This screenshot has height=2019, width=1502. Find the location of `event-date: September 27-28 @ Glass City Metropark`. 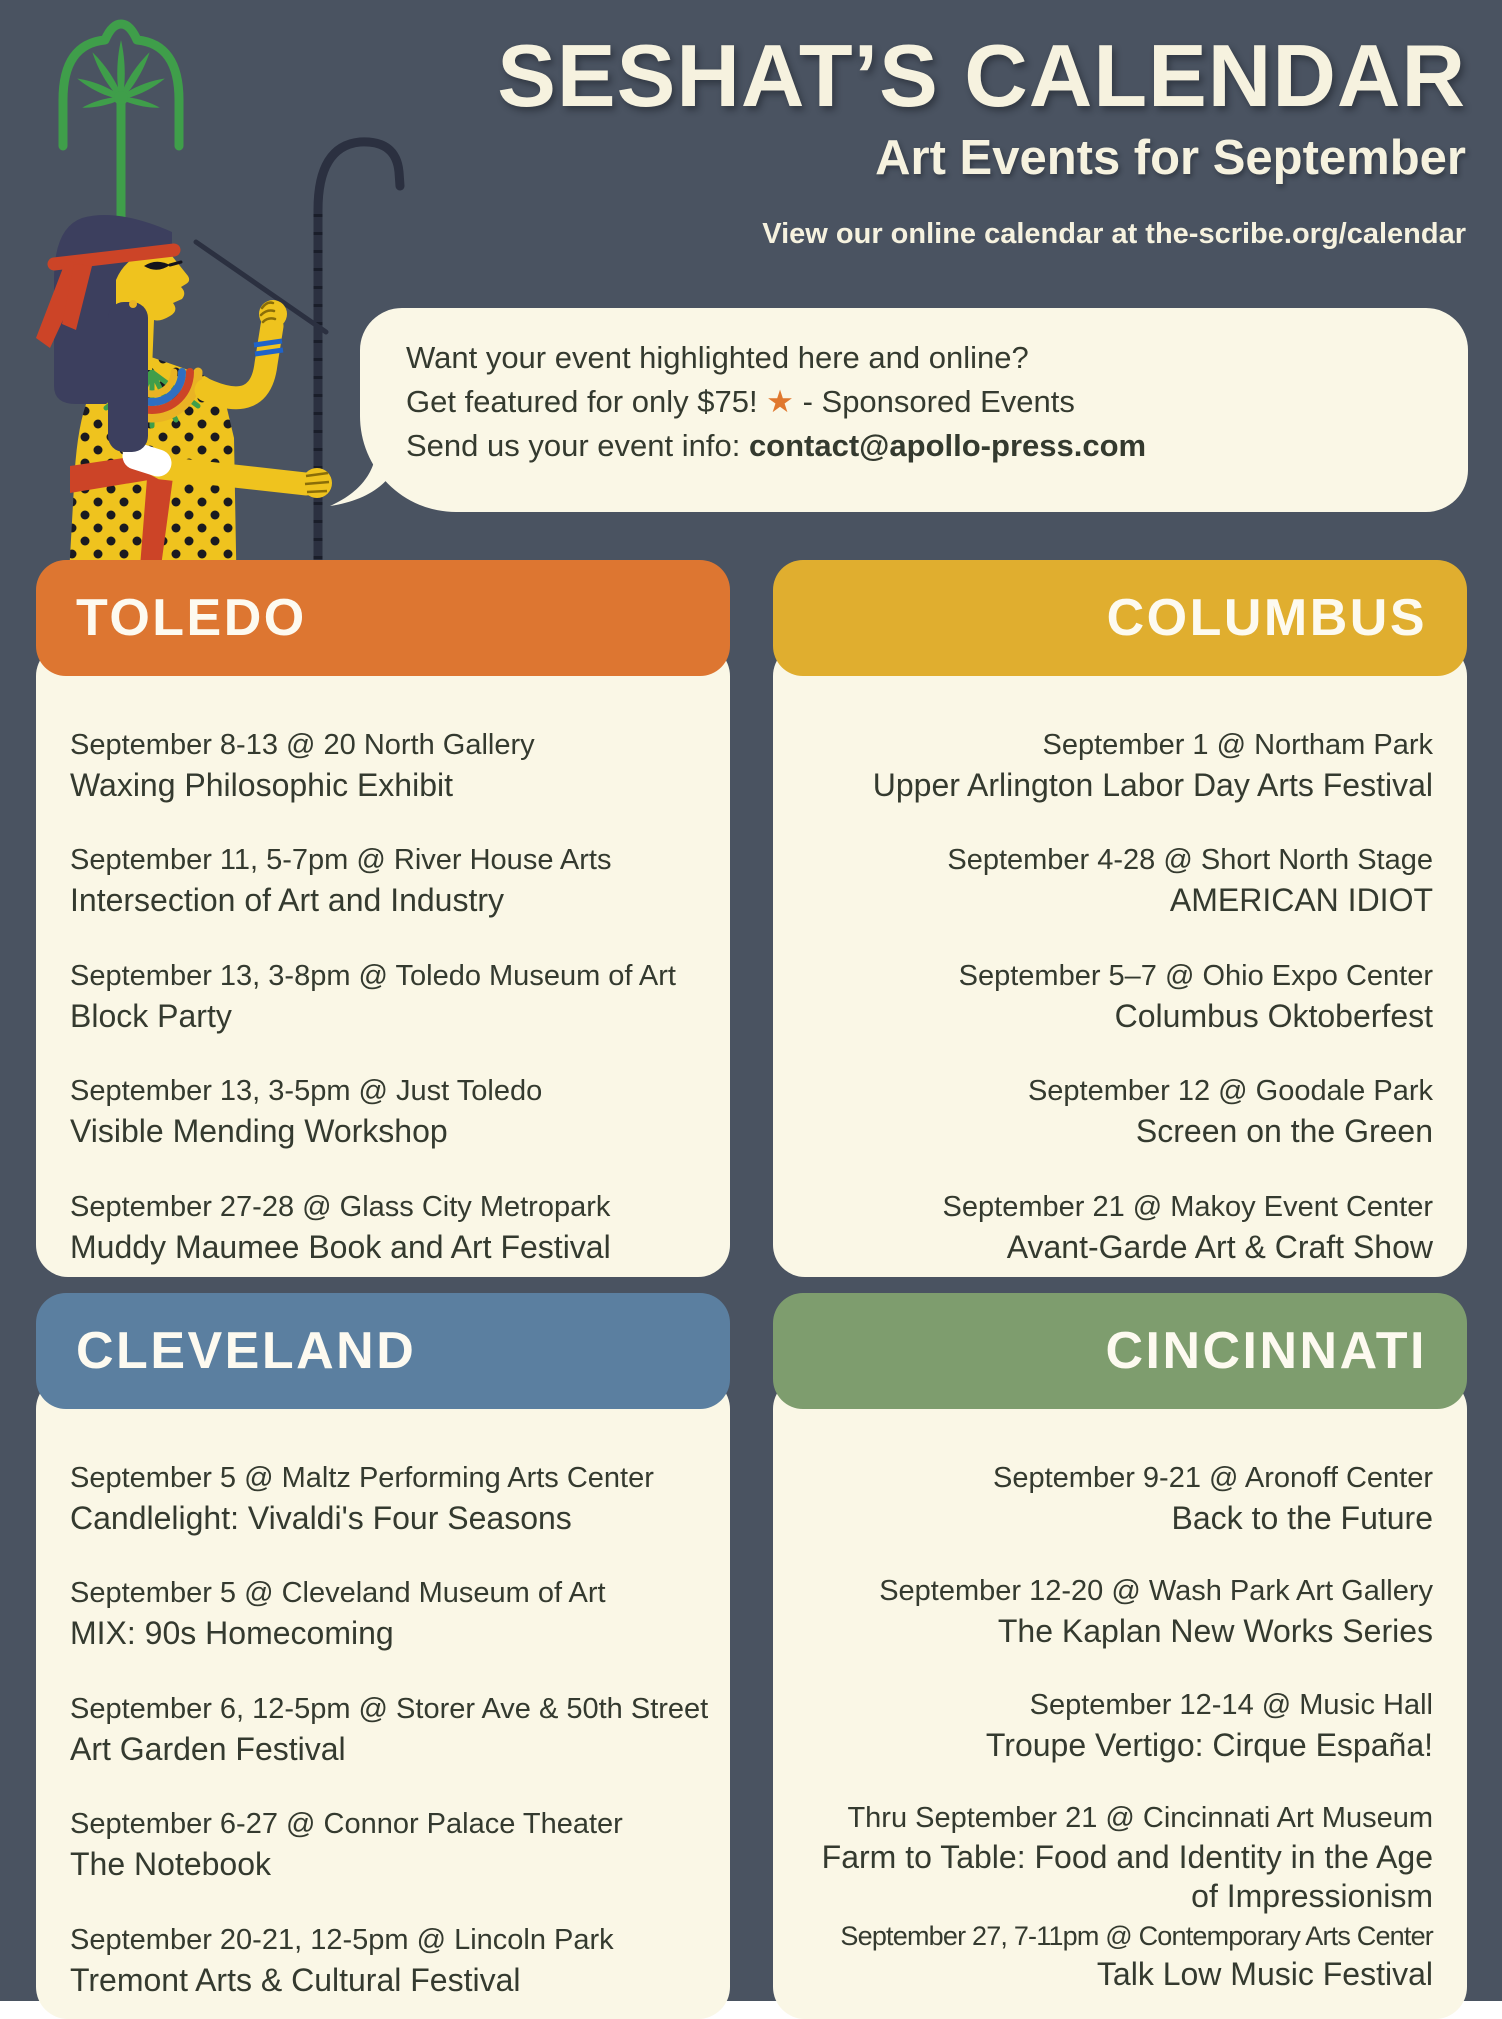

event-date: September 27-28 @ Glass City Metropark is located at coordinates (340, 1206).